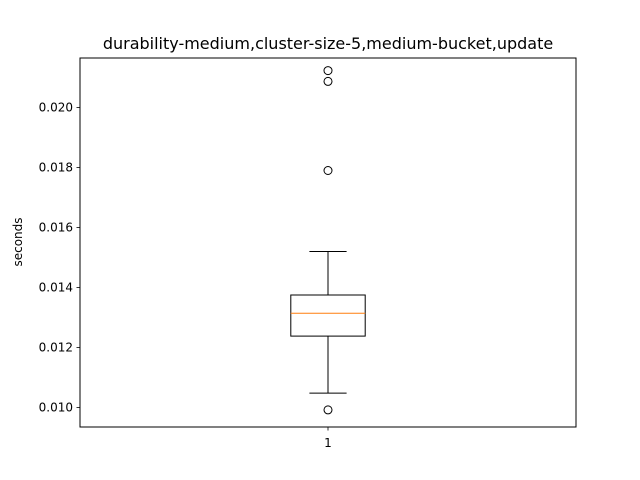 The image size is (640, 480). I want to click on y-tick-label: 0.012, so click(56, 348).